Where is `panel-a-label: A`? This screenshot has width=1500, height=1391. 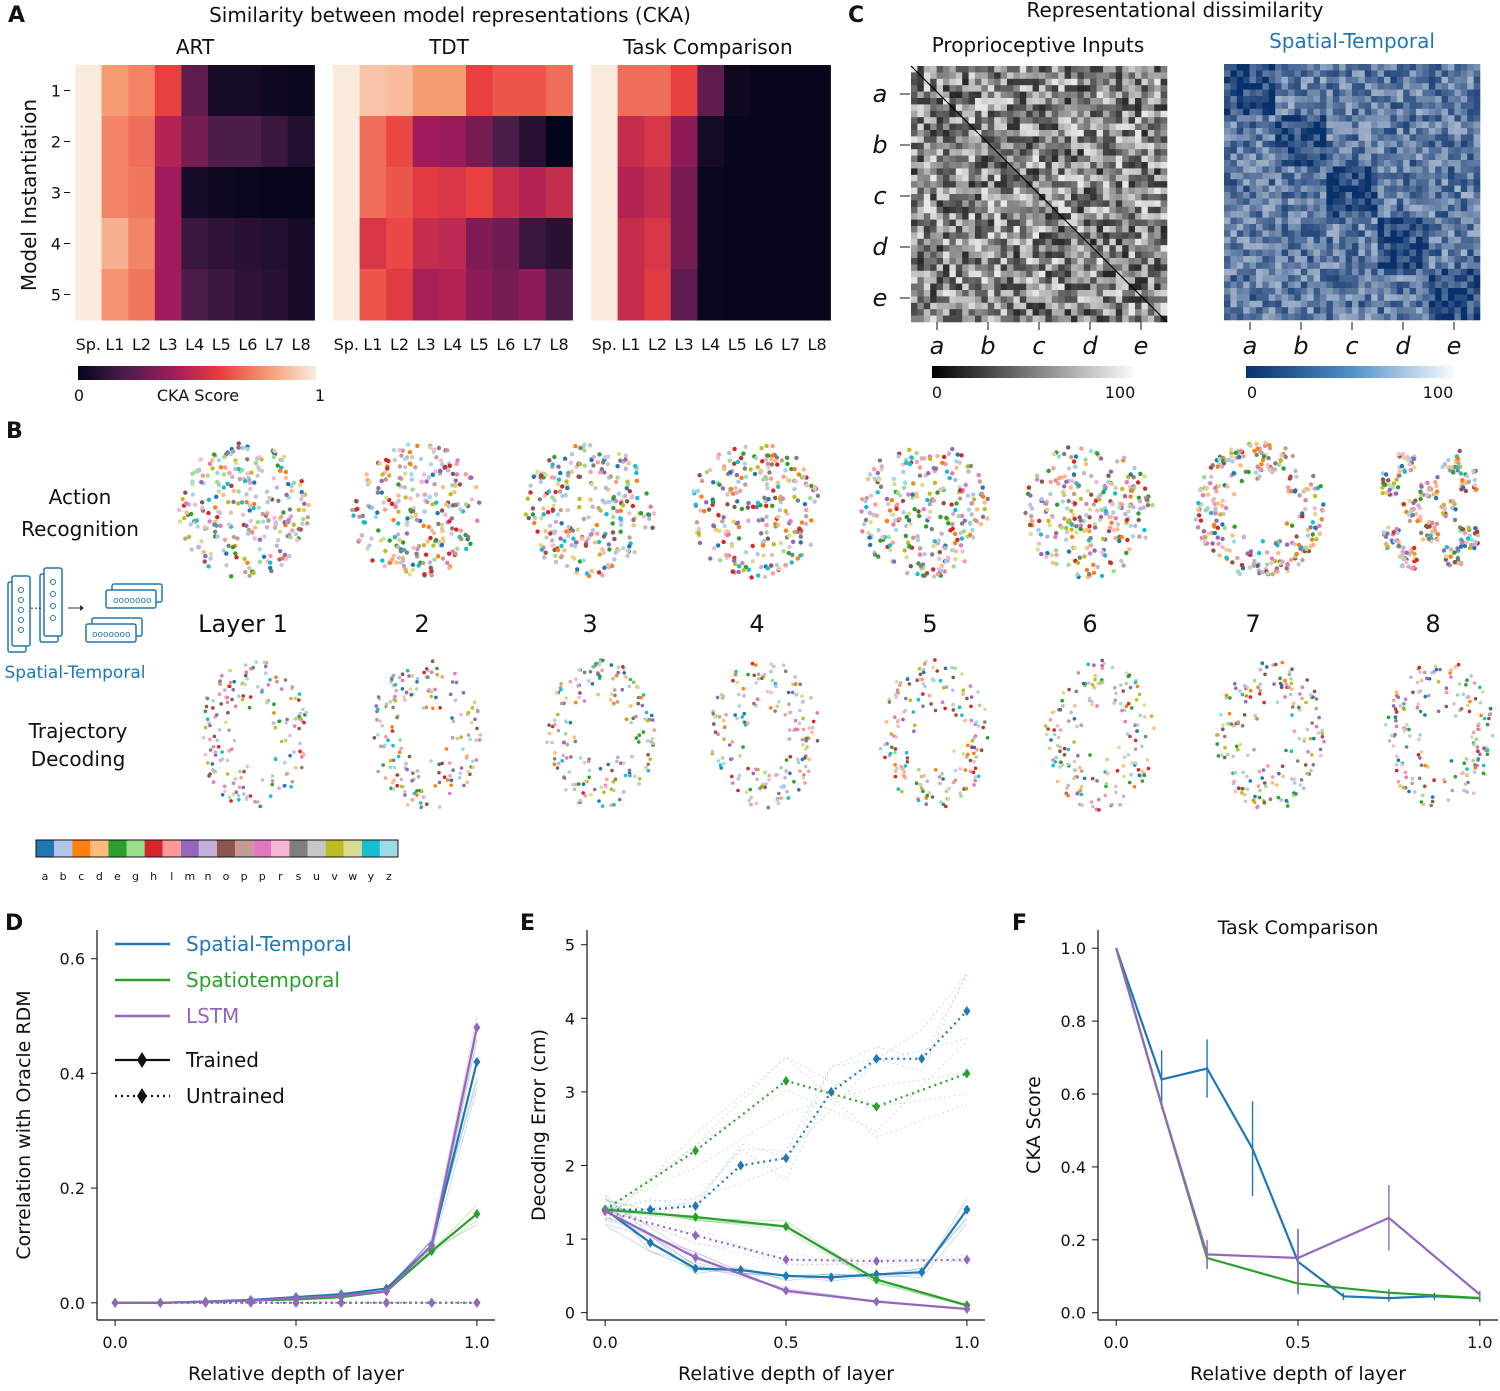 panel-a-label: A is located at coordinates (16, 15).